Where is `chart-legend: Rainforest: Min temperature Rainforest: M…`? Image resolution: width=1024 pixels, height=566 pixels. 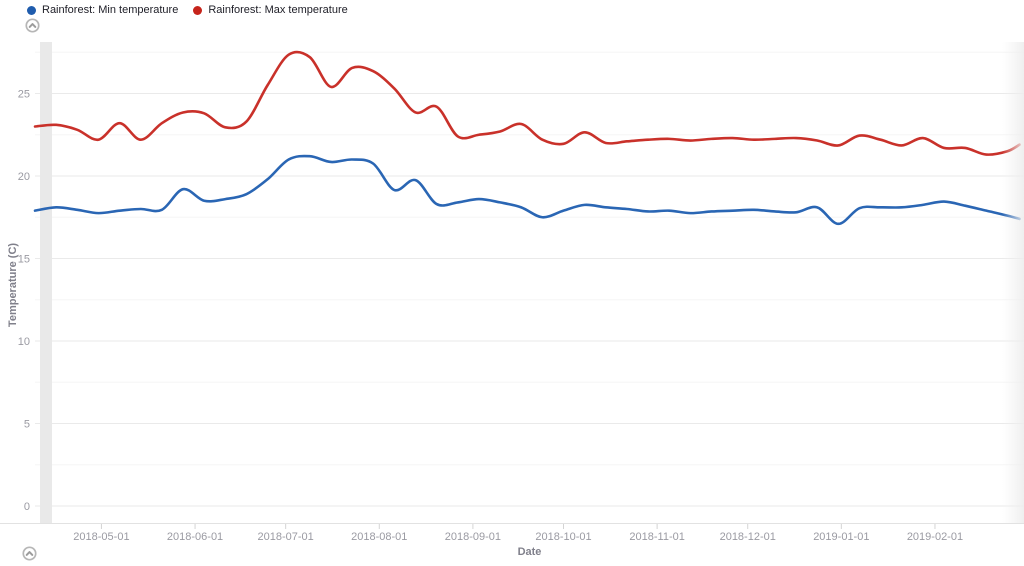
chart-legend: Rainforest: Min temperature Rainforest: M… is located at coordinates (187, 10).